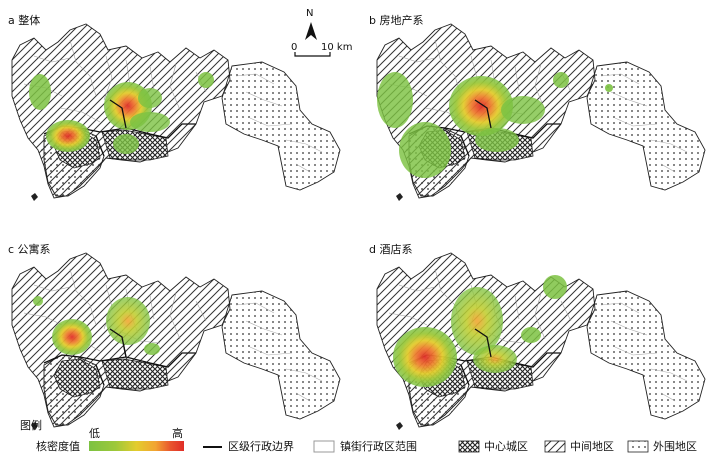 The width and height of the screenshot is (711, 463). I want to click on legend-density-label: 核密度值, so click(58, 446).